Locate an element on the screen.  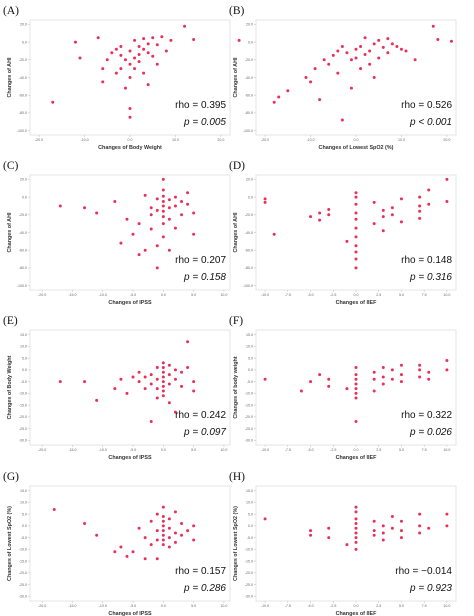
x-tick-label: 20.0 is located at coordinates (446, 140).